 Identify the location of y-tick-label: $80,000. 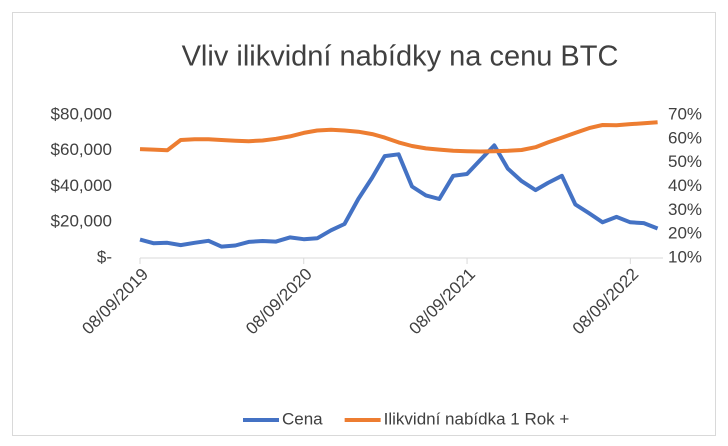
(81, 113).